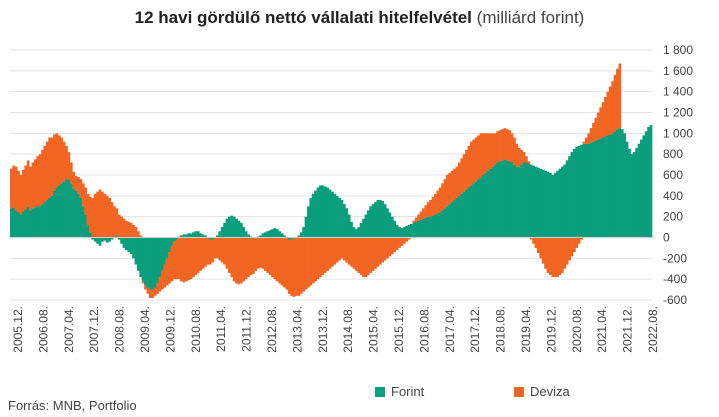 This screenshot has height=417, width=719. I want to click on x-tick-label: 2016.08., so click(424, 329).